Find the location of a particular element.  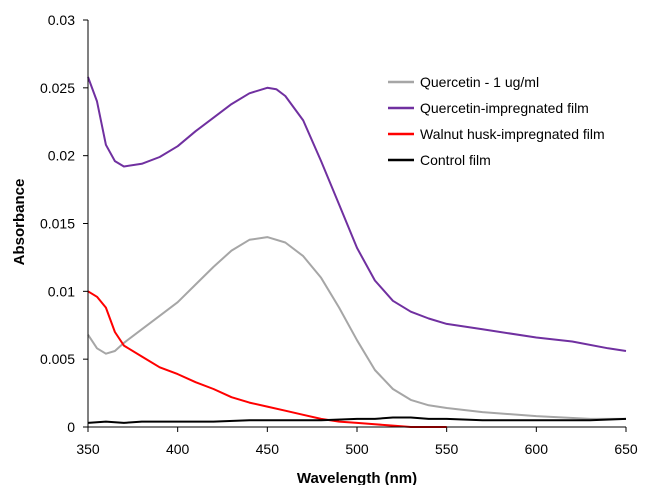

x-tick-label: 350 is located at coordinates (88, 449).